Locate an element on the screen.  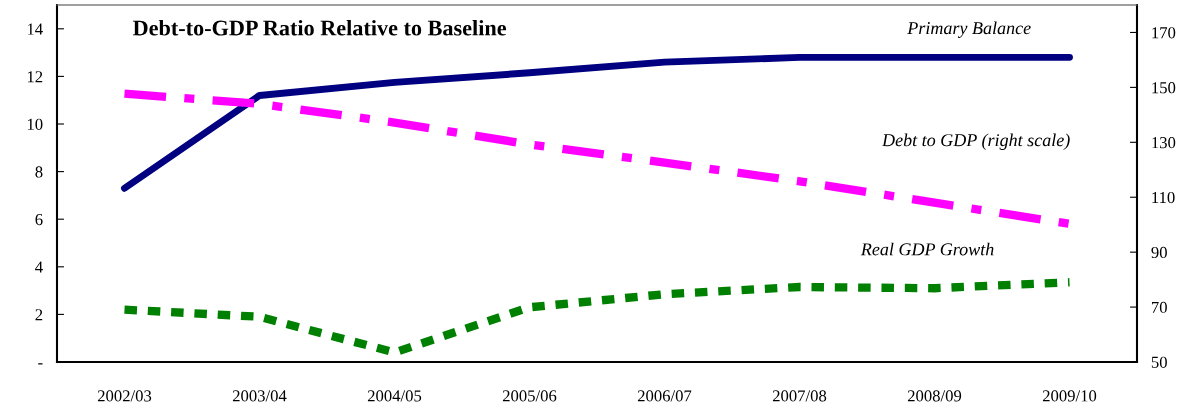
series-label: Primary Balance is located at coordinates (969, 29).